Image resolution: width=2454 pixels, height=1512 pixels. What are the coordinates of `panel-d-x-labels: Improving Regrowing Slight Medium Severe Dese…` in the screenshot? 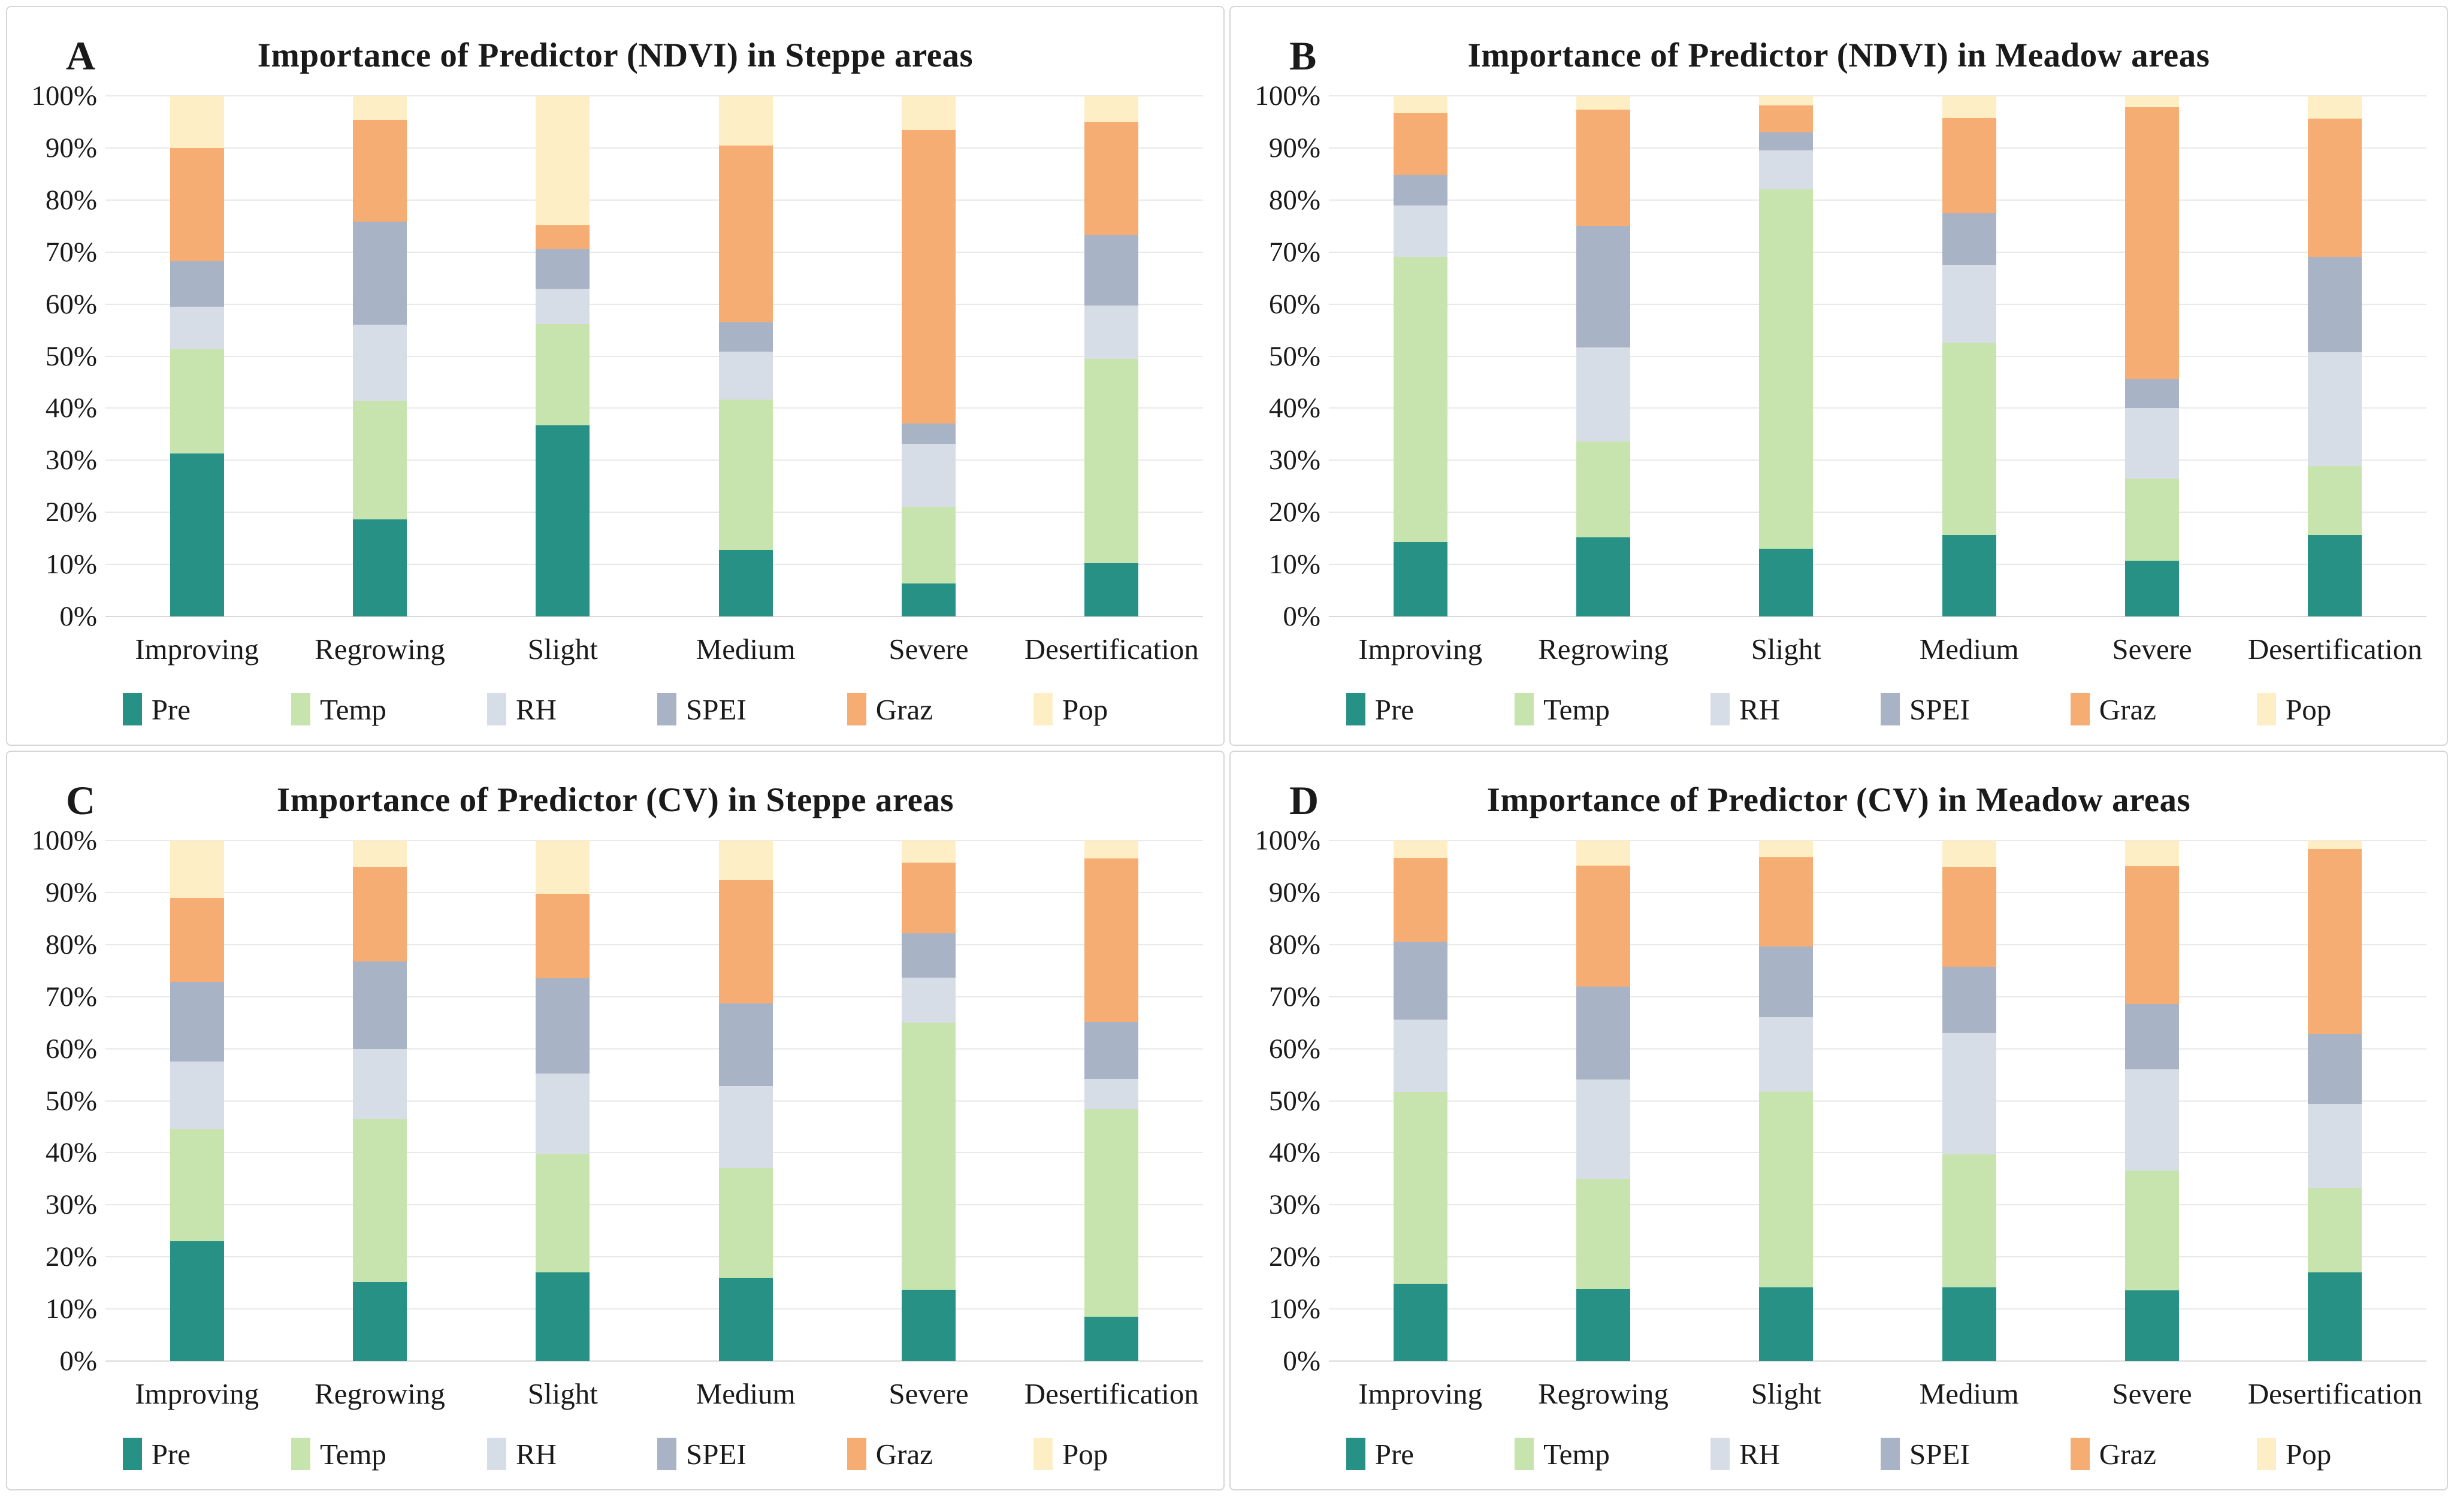 It's located at (1877, 1398).